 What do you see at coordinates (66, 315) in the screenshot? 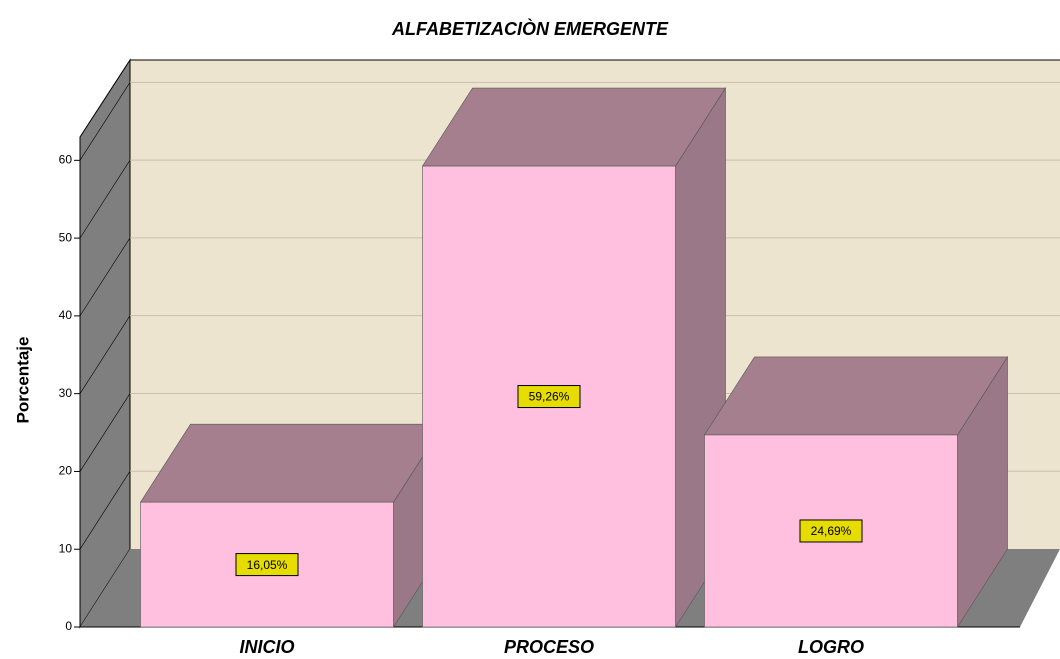
I see `y-tick-label: 40` at bounding box center [66, 315].